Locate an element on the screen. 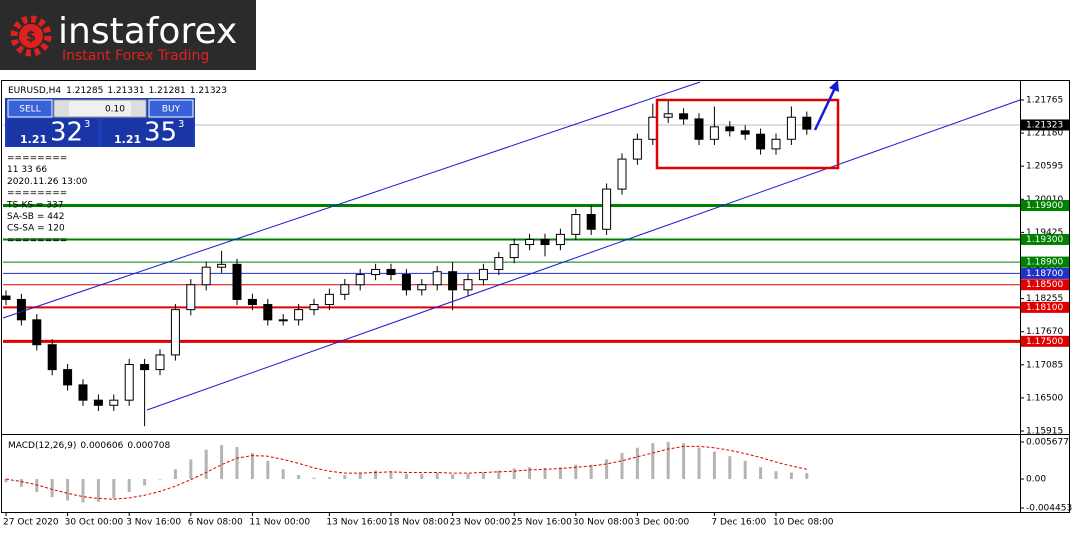  y-tick-label: 1.17085 is located at coordinates (1044, 365).